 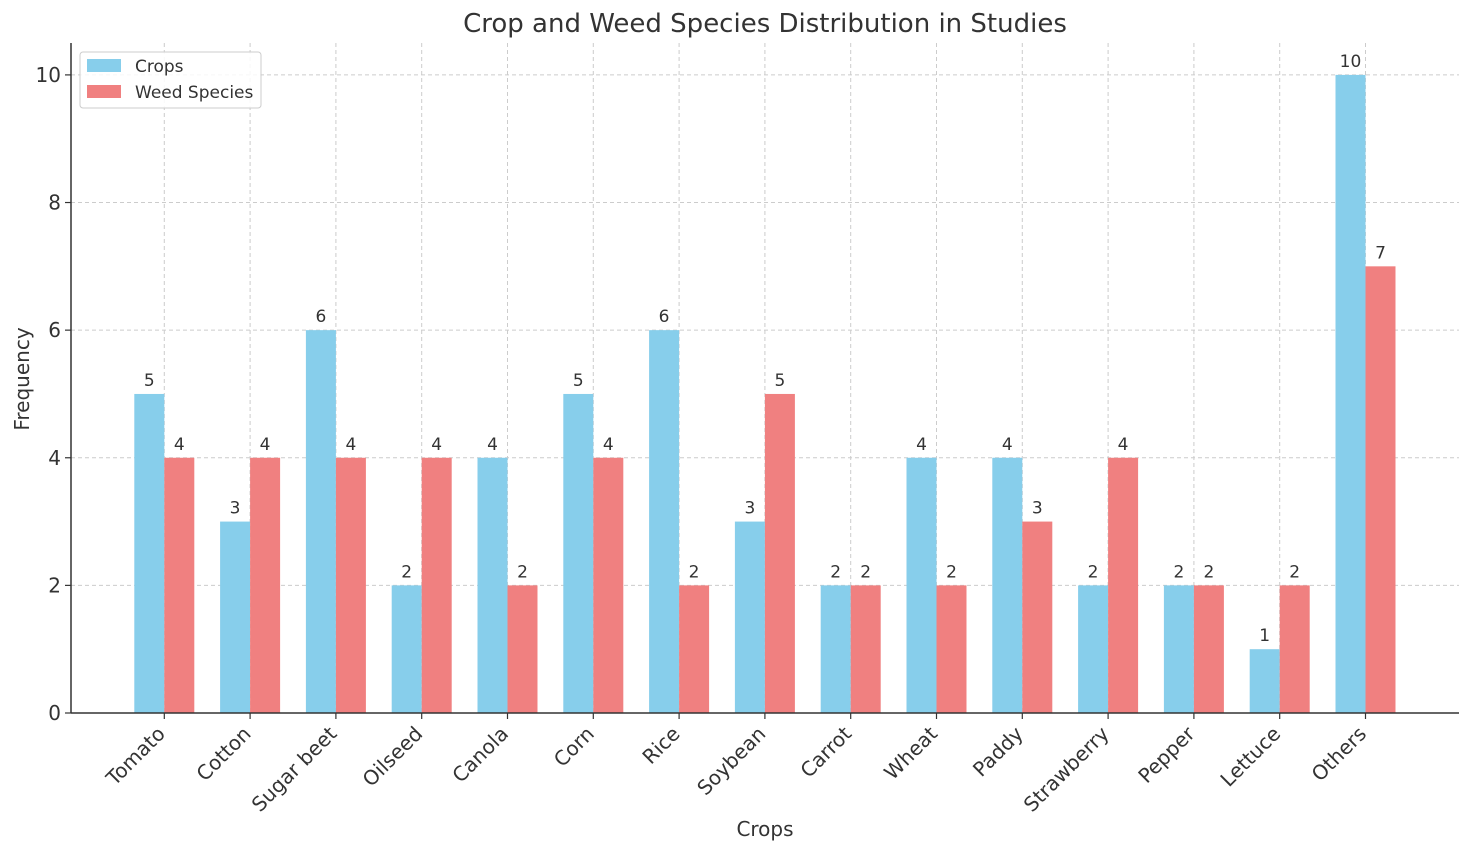 I want to click on bar-crops-soybean, so click(x=749, y=617).